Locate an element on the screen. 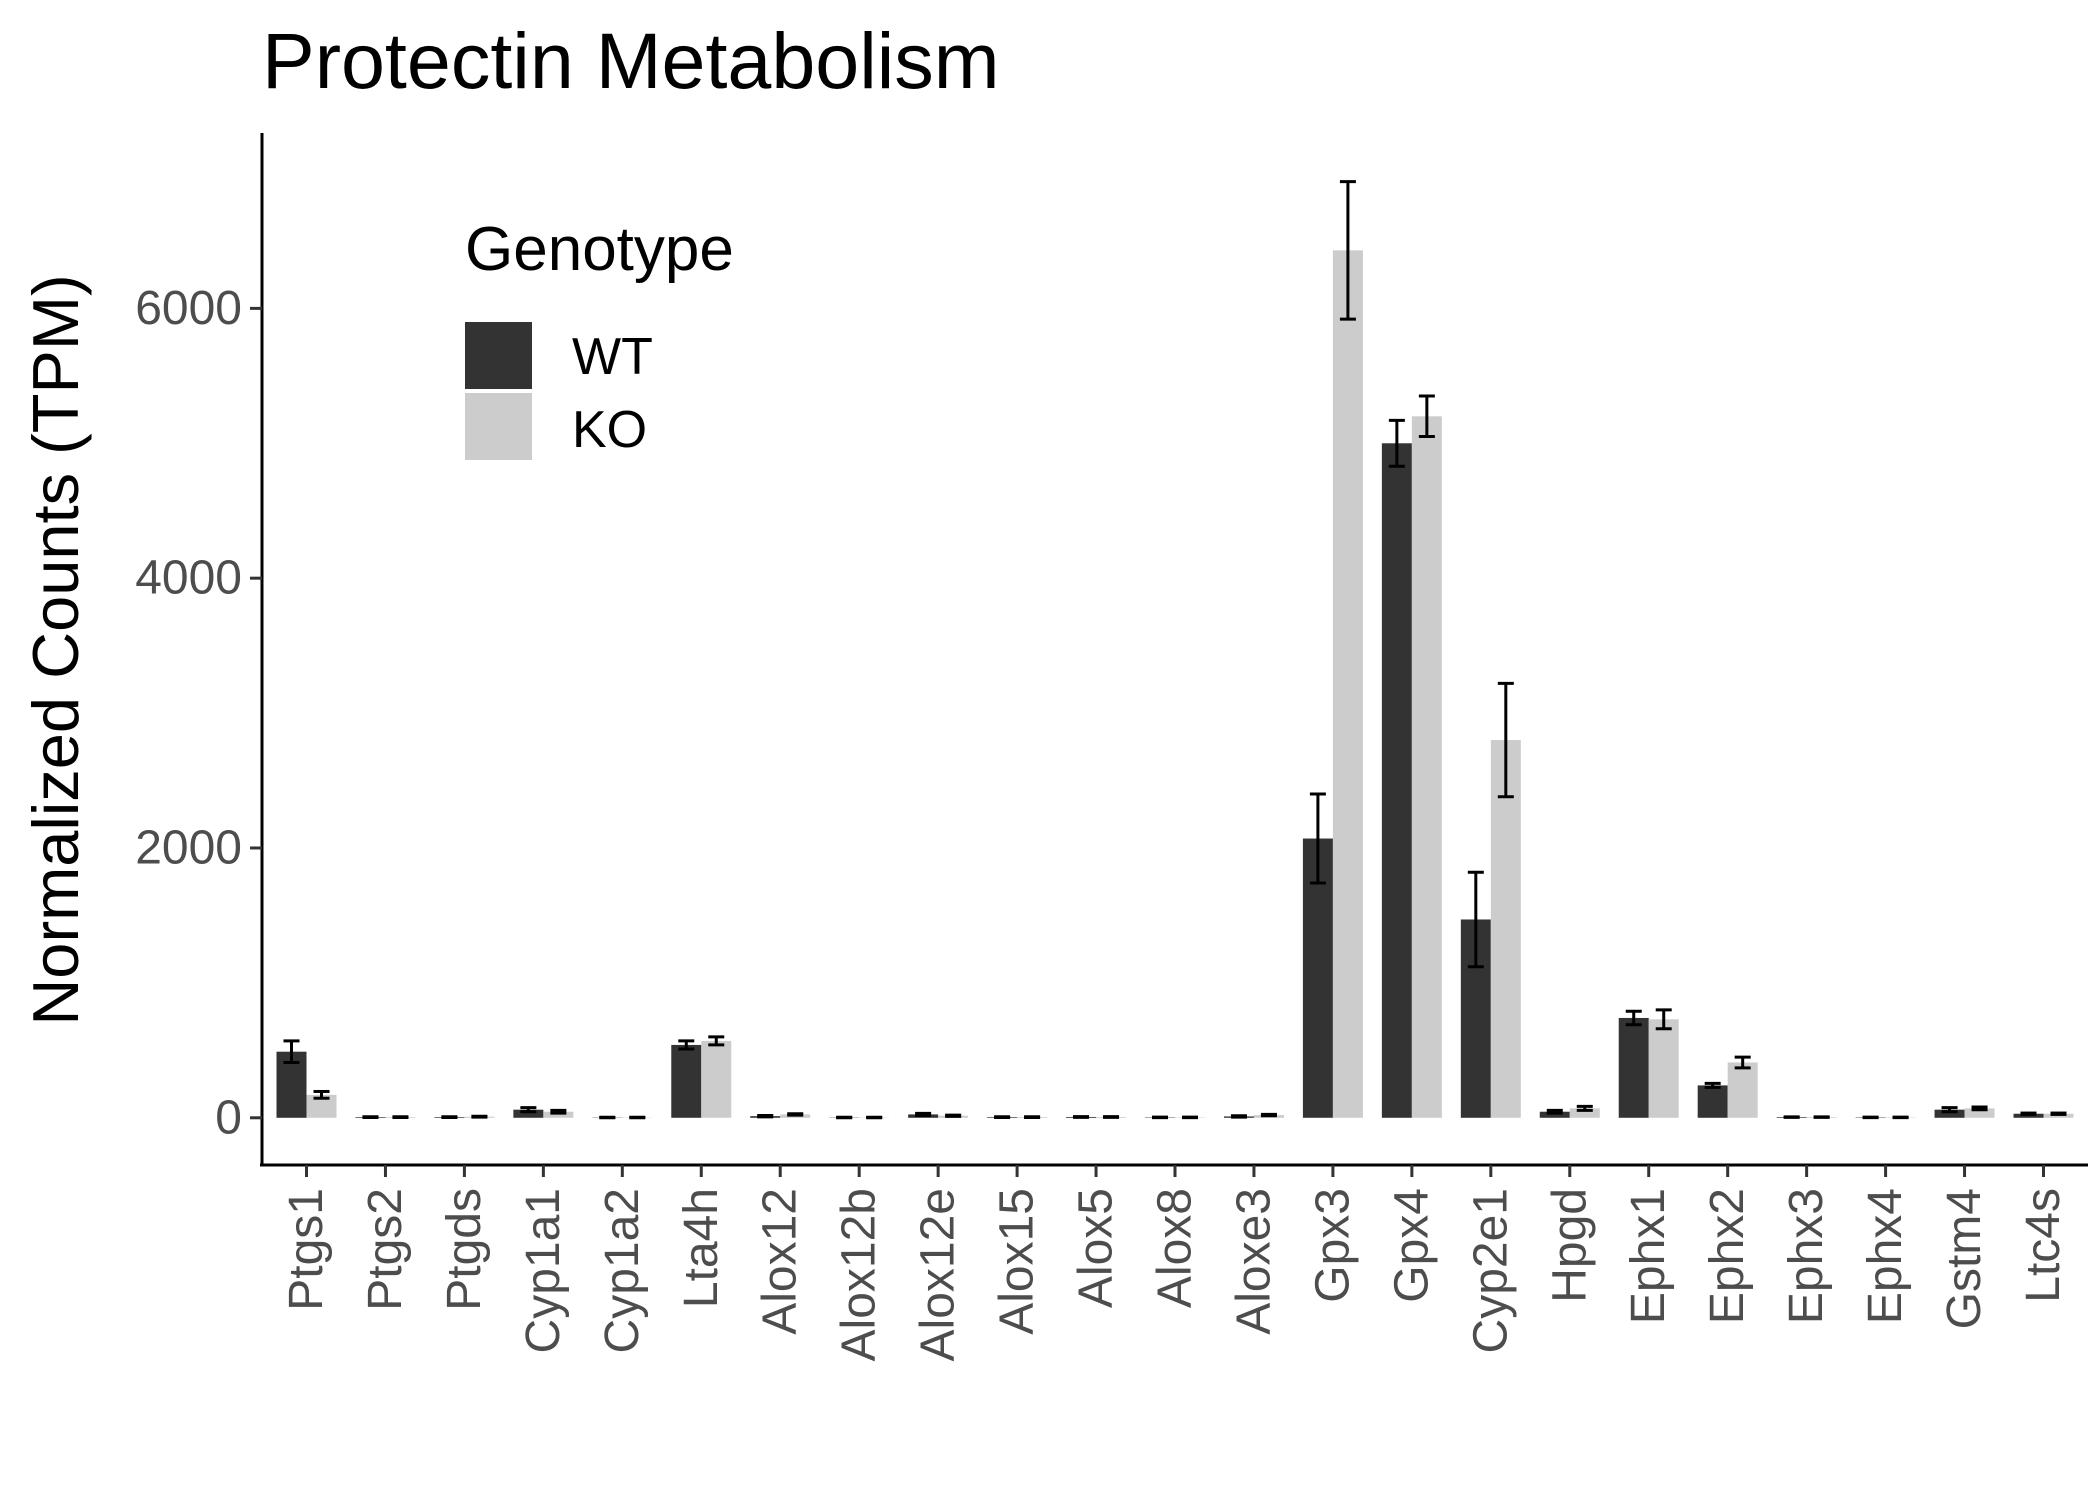 This screenshot has height=1499, width=2099. error-bar-alox8-ko is located at coordinates (1190, 1117).